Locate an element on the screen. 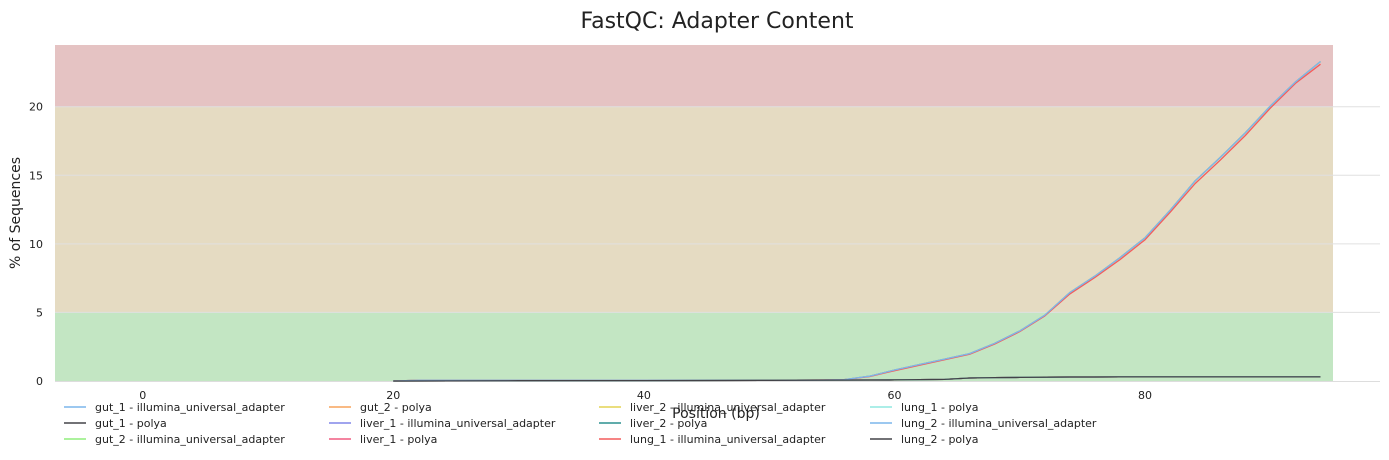  y-tick-0: 0 is located at coordinates (39, 381).